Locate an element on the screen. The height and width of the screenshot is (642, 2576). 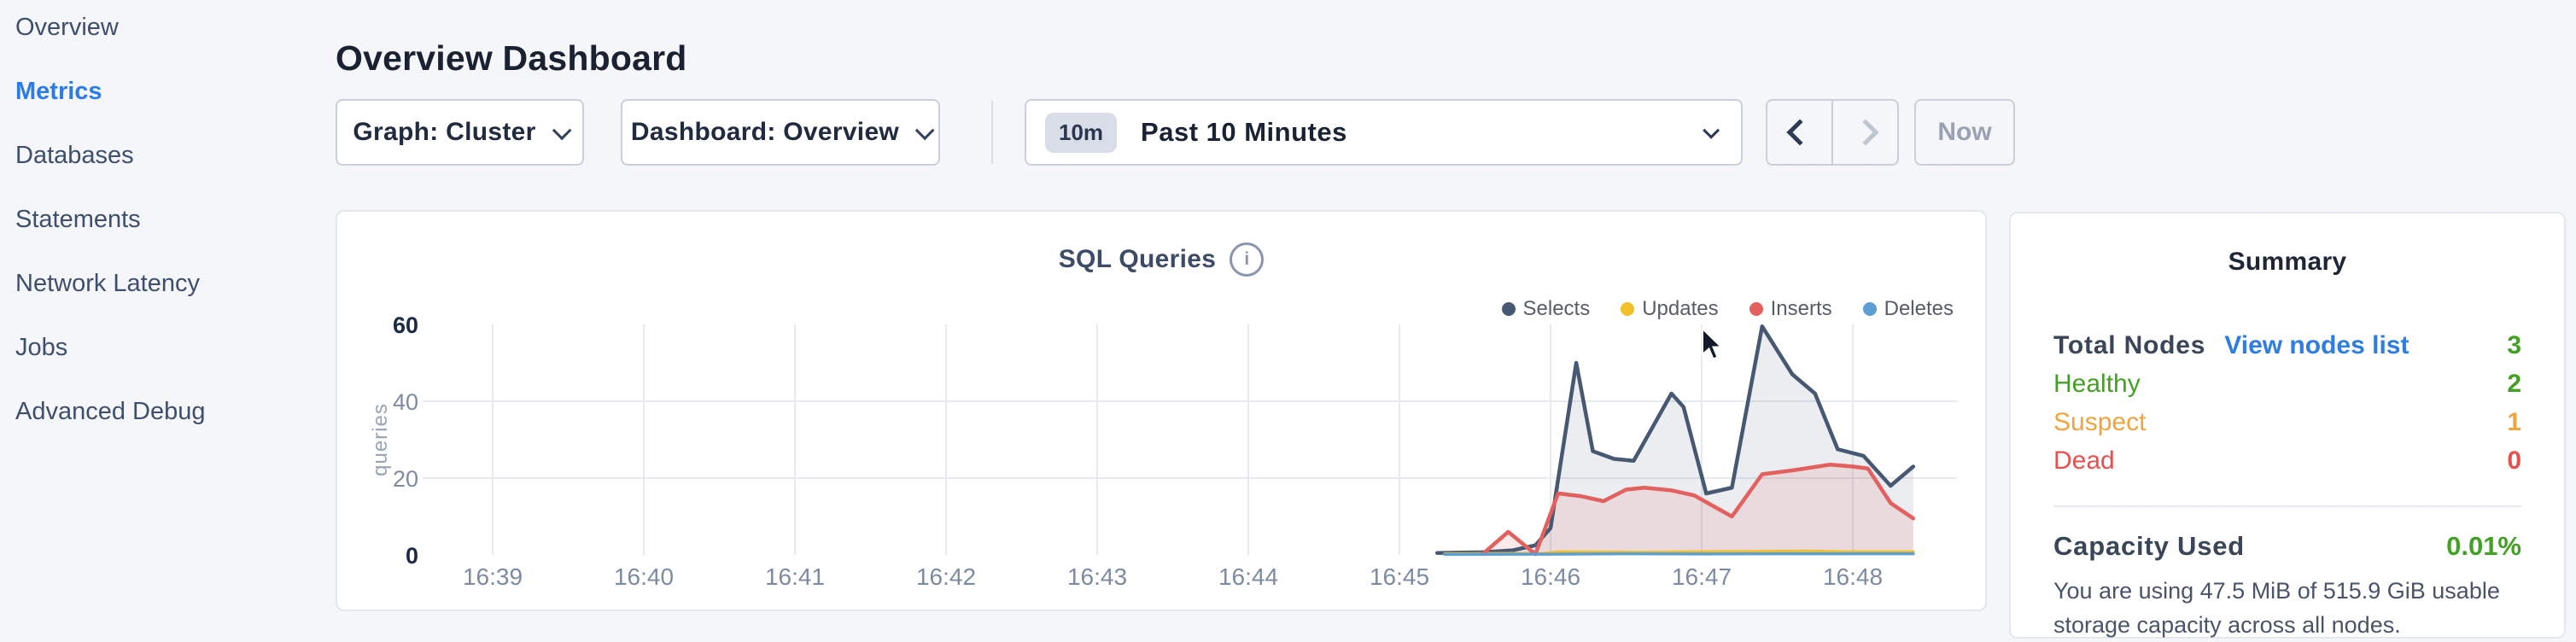
dead-label: Dead is located at coordinates (2084, 460).